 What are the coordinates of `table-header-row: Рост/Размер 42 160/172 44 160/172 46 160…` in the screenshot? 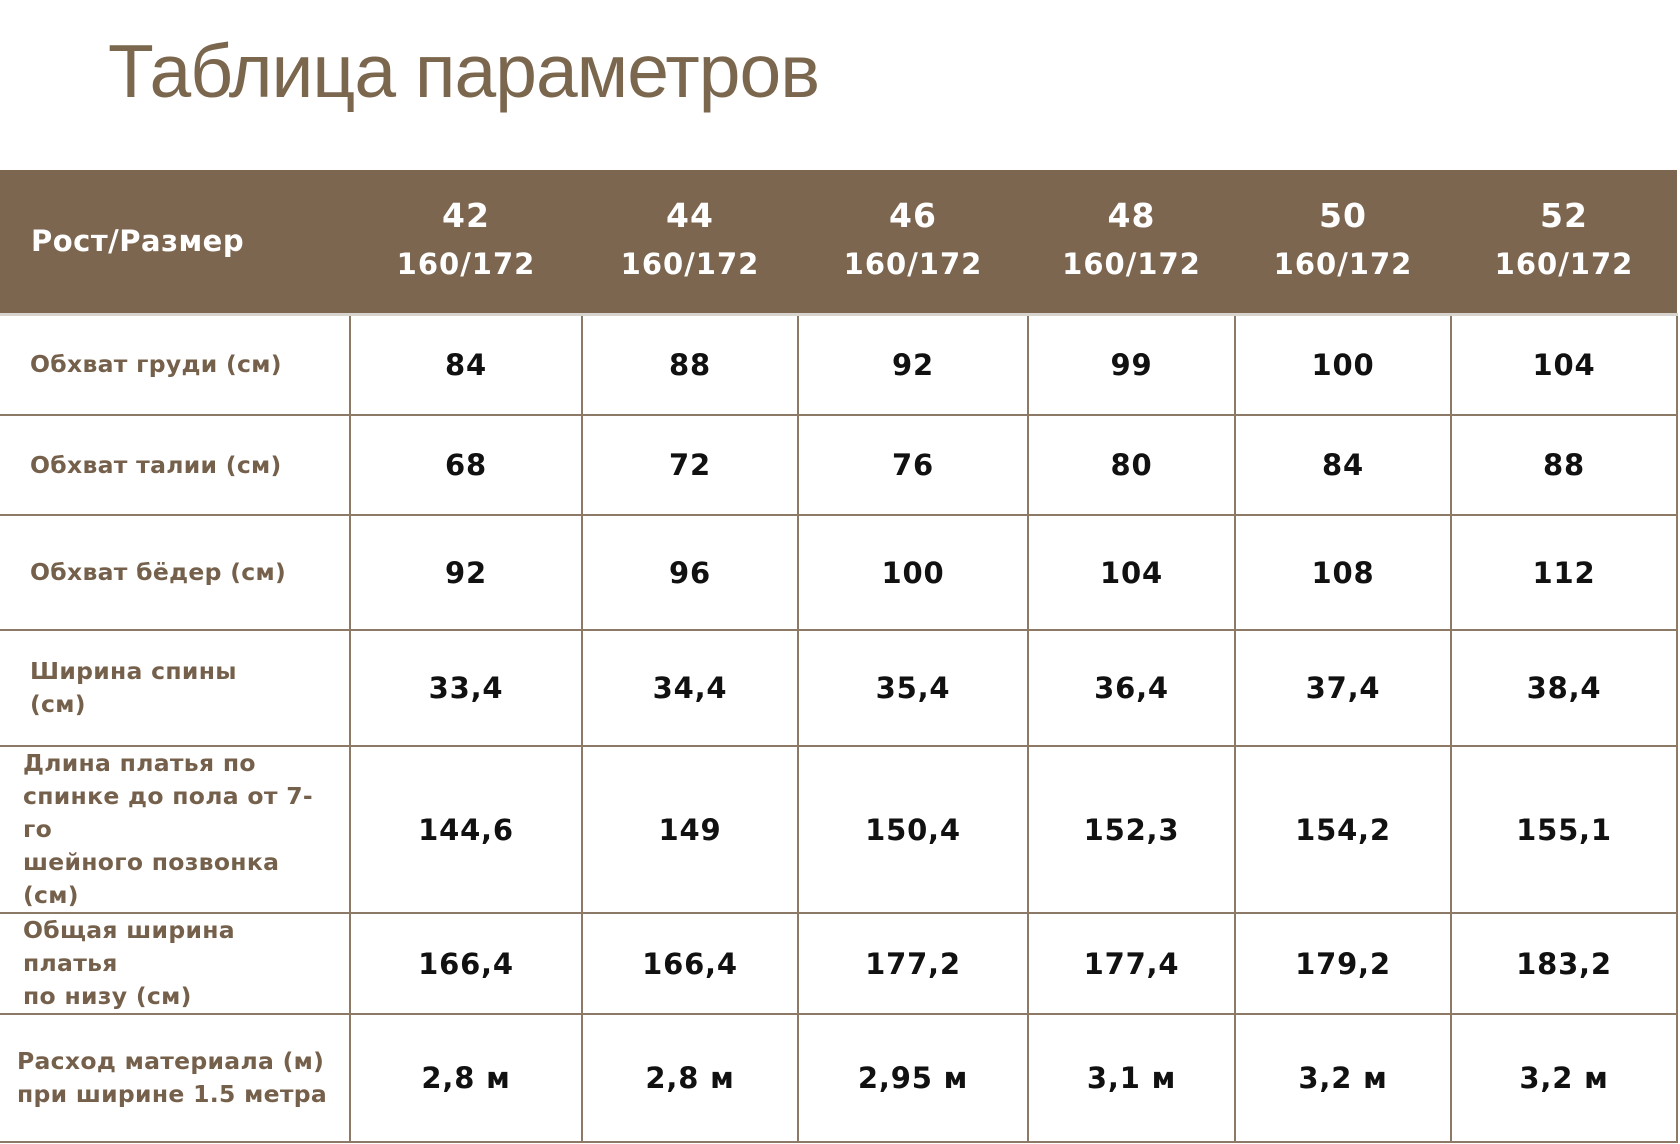 It's located at (838, 243).